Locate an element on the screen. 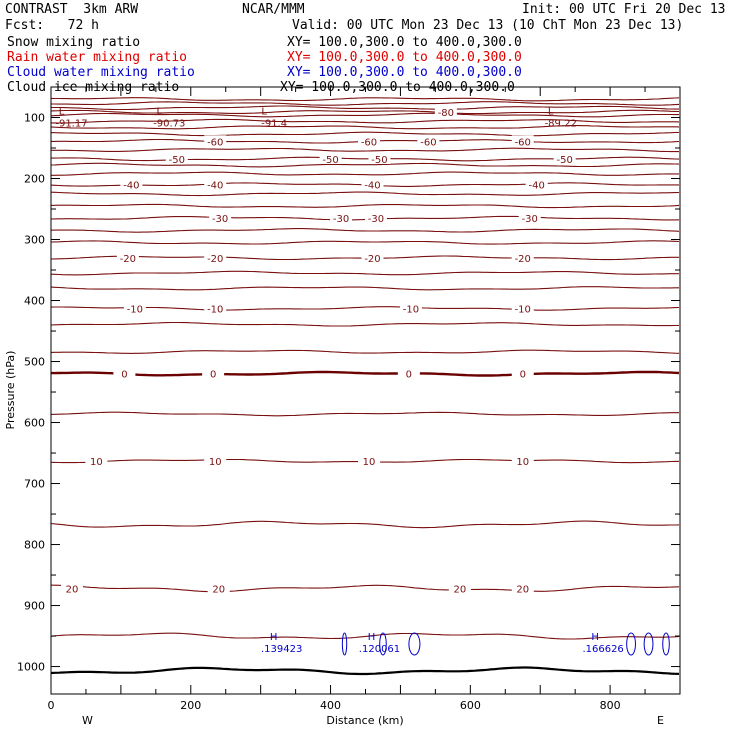 The height and width of the screenshot is (740, 740). contour-label: -20 is located at coordinates (372, 259).